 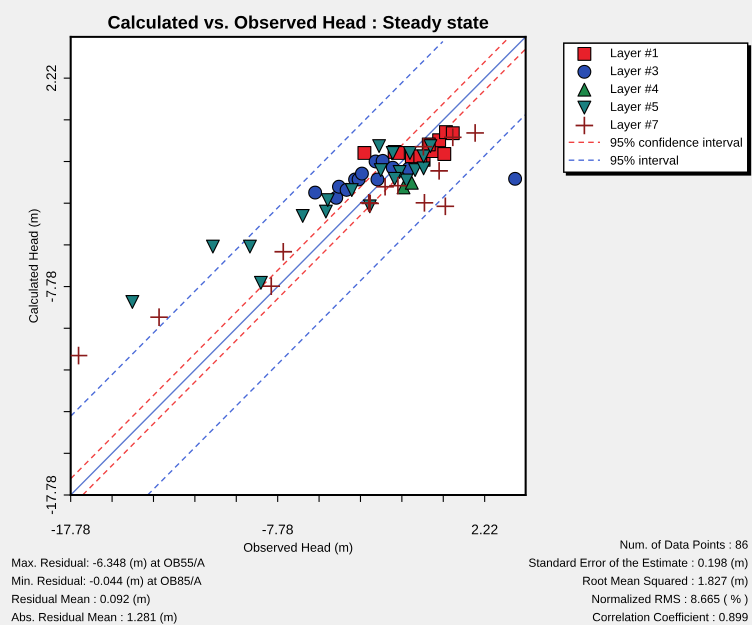 I want to click on text: Standard Error of the Estimate : 0.198 (m), so click(x=638, y=564).